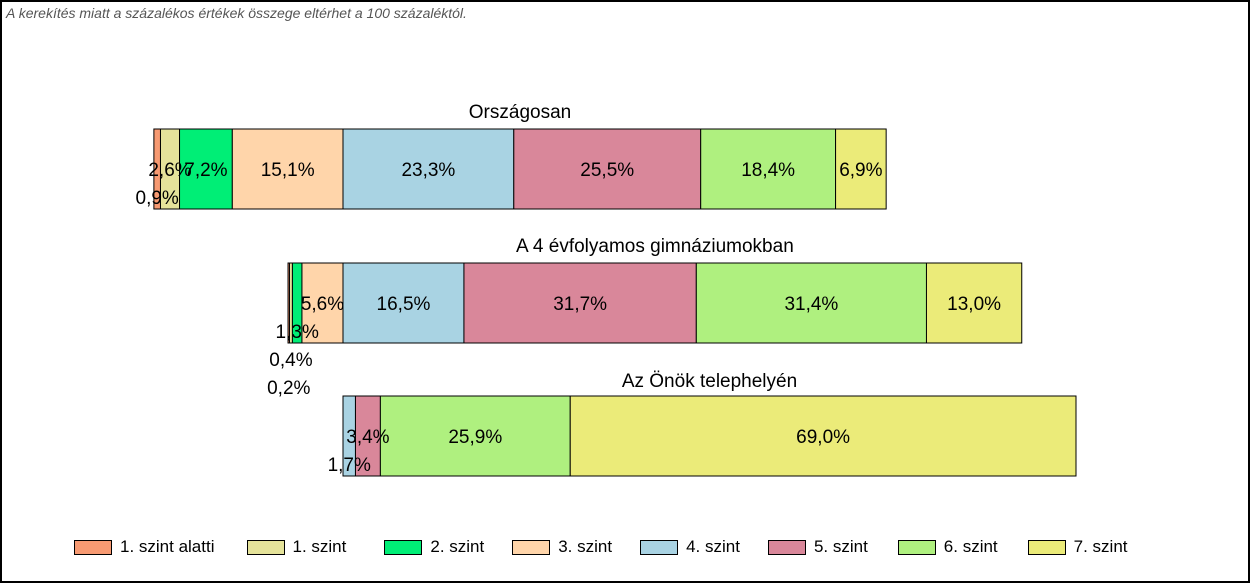 This screenshot has height=583, width=1250. What do you see at coordinates (970, 546) in the screenshot?
I see `legend-label: 6. szint` at bounding box center [970, 546].